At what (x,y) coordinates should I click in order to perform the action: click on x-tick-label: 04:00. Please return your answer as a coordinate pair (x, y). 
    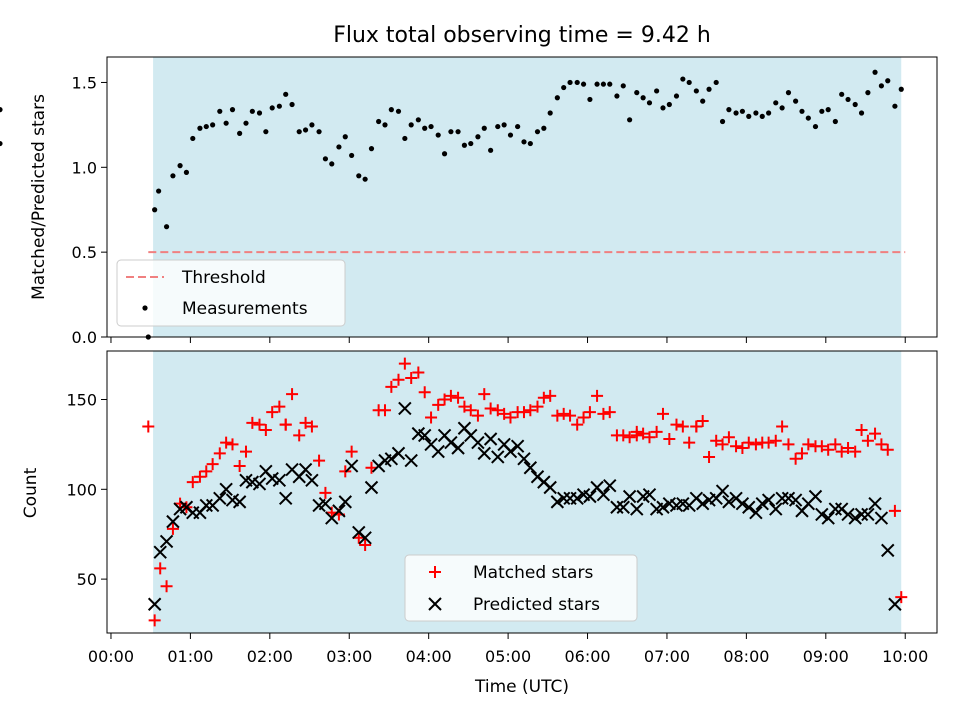
    Looking at the image, I should click on (429, 656).